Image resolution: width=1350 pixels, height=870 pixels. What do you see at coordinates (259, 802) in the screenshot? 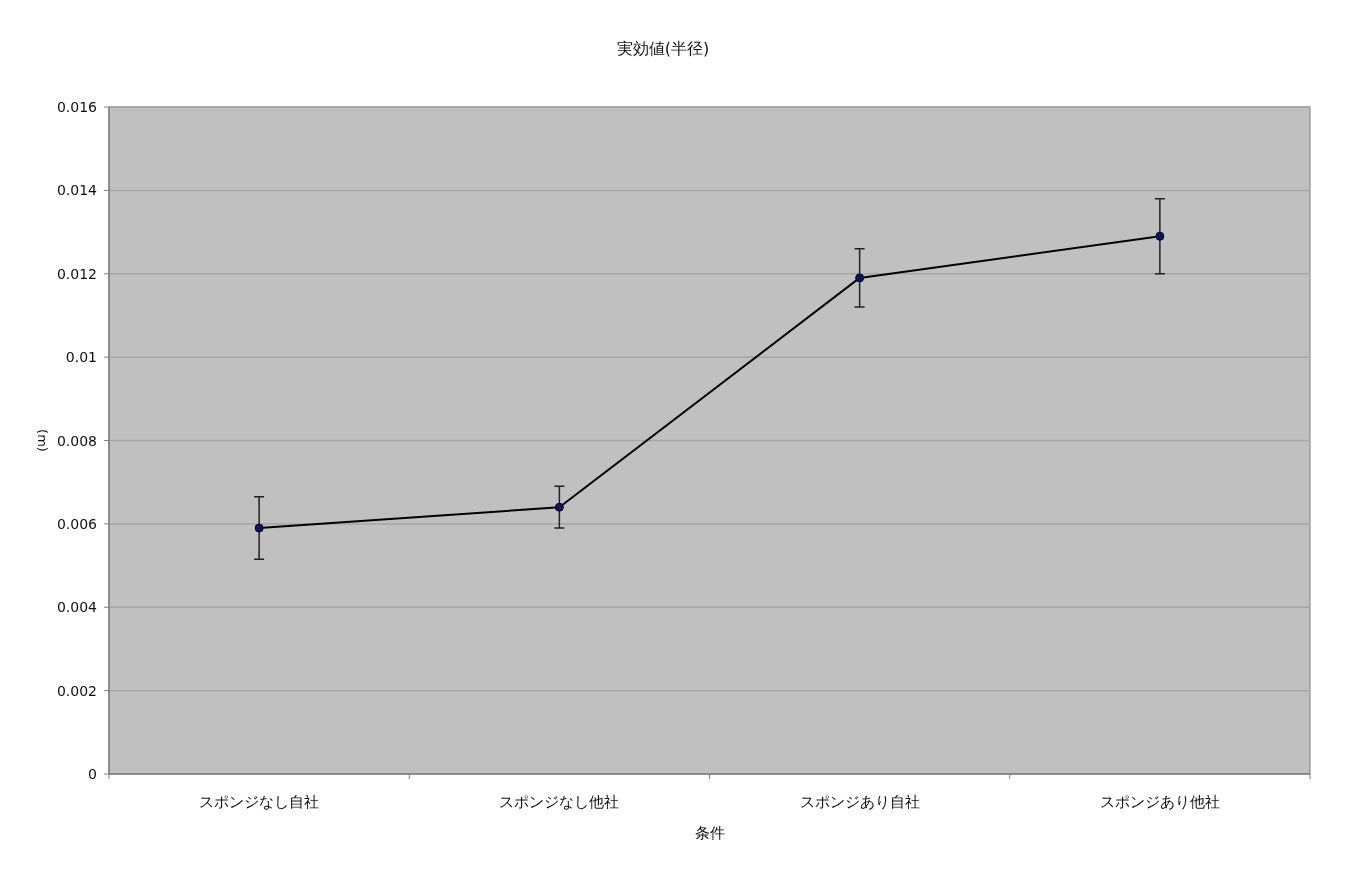
I see `x-tick-label: スポンジなし自社` at bounding box center [259, 802].